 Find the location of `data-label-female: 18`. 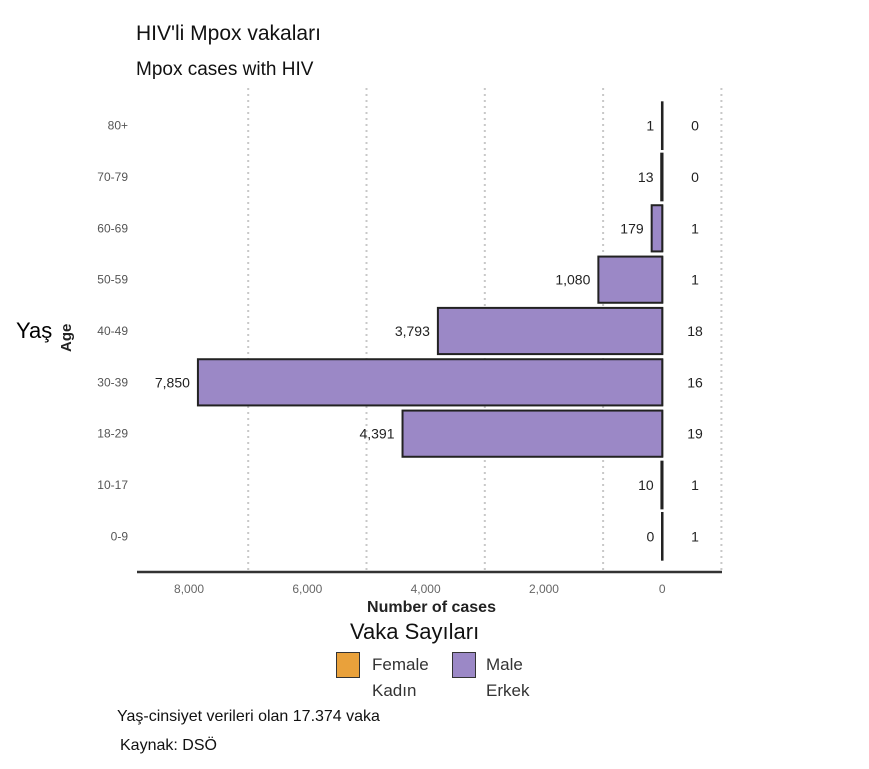

data-label-female: 18 is located at coordinates (695, 331).